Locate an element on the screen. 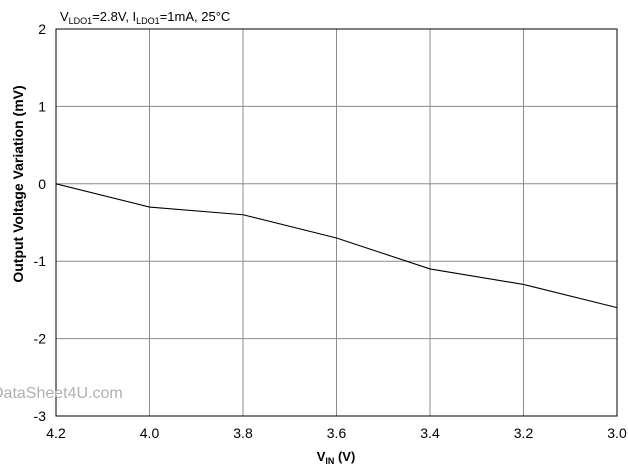 Image resolution: width=628 pixels, height=467 pixels. x-tick-label: 4.0 is located at coordinates (150, 433).